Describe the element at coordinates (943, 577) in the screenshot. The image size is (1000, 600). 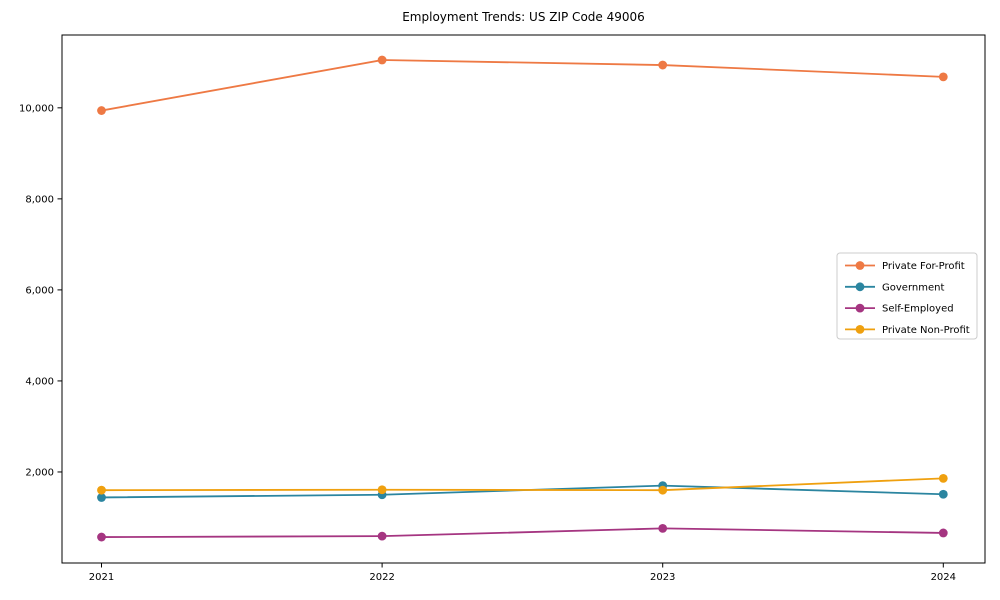
I see `x-tick-label: 2024` at that location.